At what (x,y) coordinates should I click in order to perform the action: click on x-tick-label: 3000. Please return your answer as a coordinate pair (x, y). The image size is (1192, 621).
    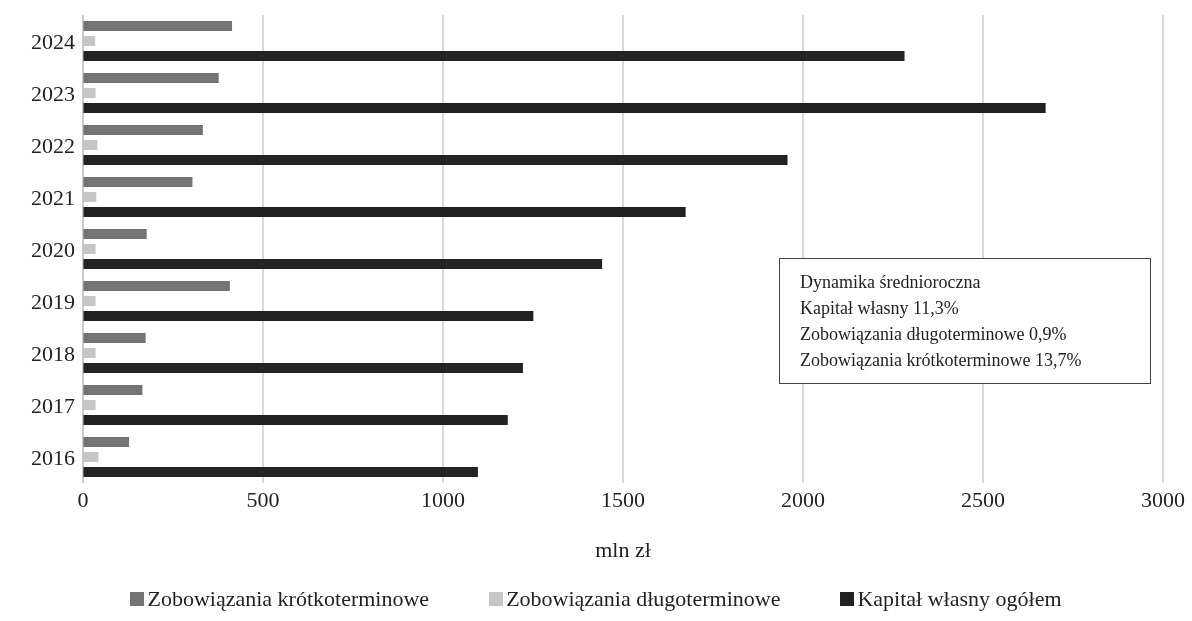
    Looking at the image, I should click on (1163, 499).